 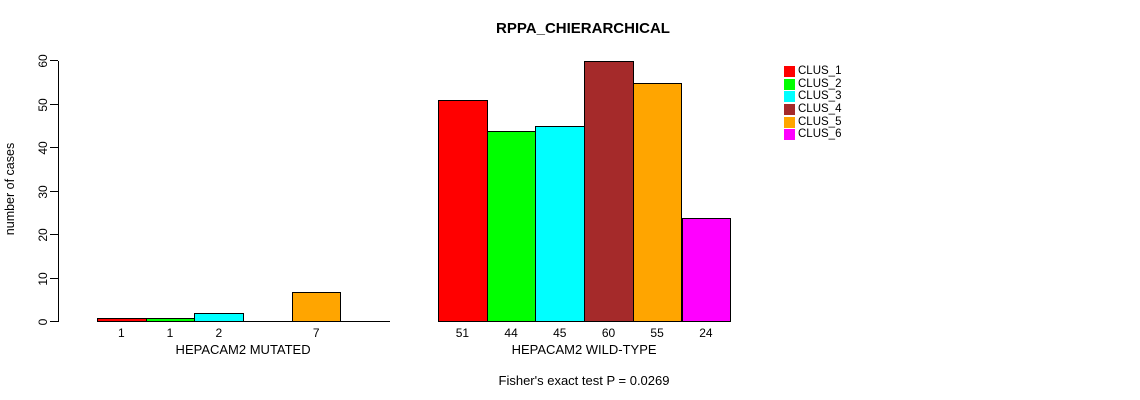 What do you see at coordinates (584, 349) in the screenshot?
I see `group-label-1: HEPACAM2 WILD-TYPE` at bounding box center [584, 349].